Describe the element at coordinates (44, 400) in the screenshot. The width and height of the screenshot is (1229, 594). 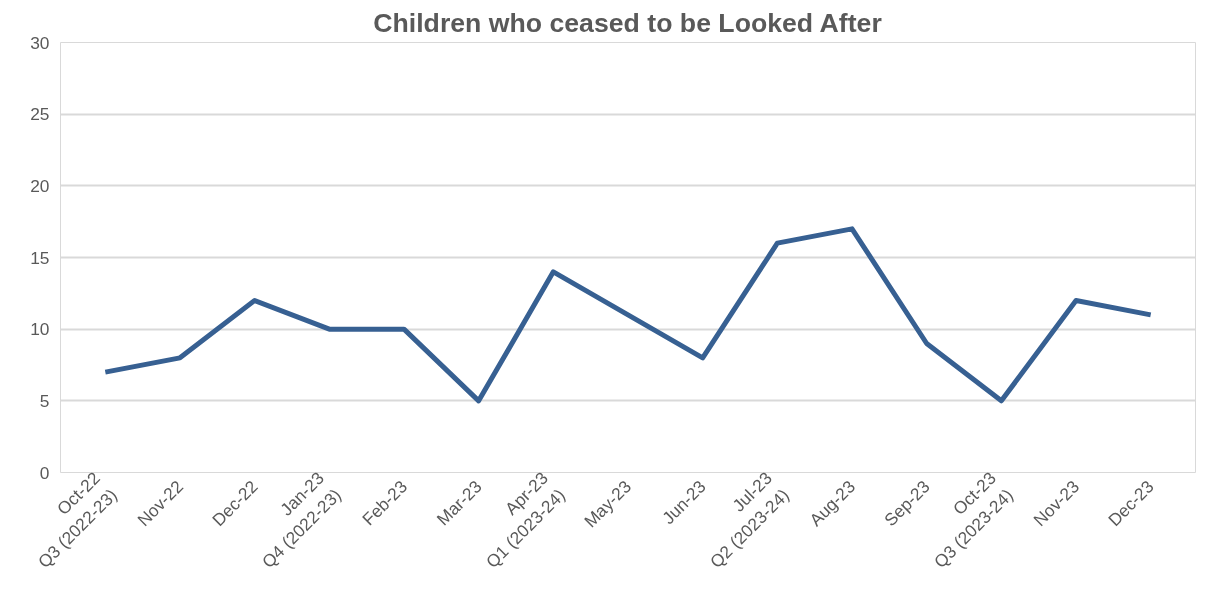
I see `y-tick-label: 5` at that location.